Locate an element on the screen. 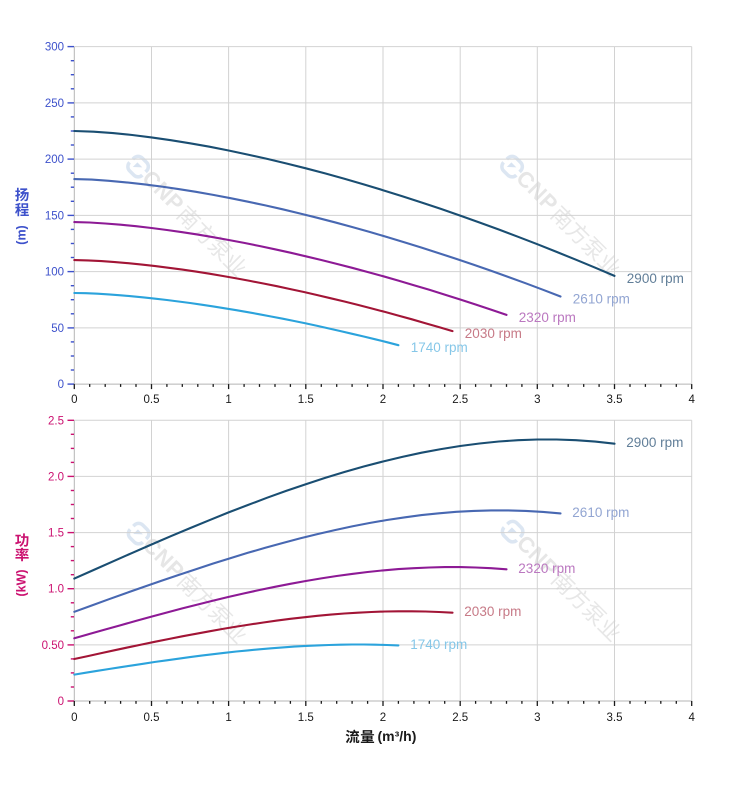  svg-text: (m³/h) is located at coordinates (397, 736).